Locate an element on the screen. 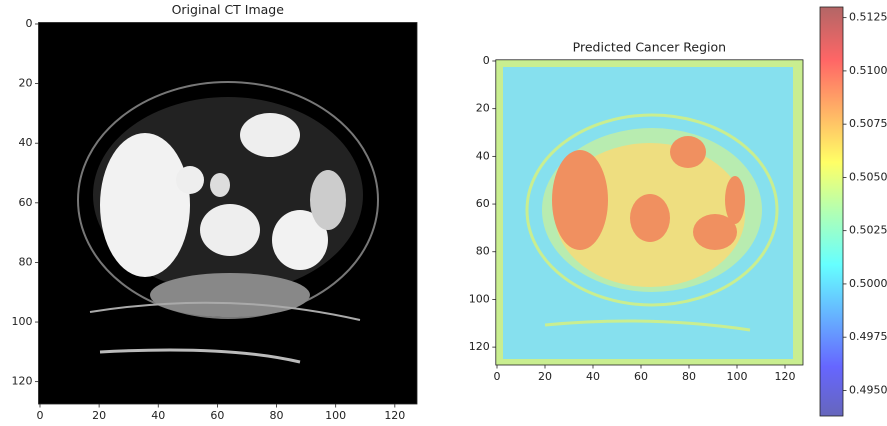 The image size is (887, 426). colorbar-tick-label: 0.5100 is located at coordinates (868, 70).